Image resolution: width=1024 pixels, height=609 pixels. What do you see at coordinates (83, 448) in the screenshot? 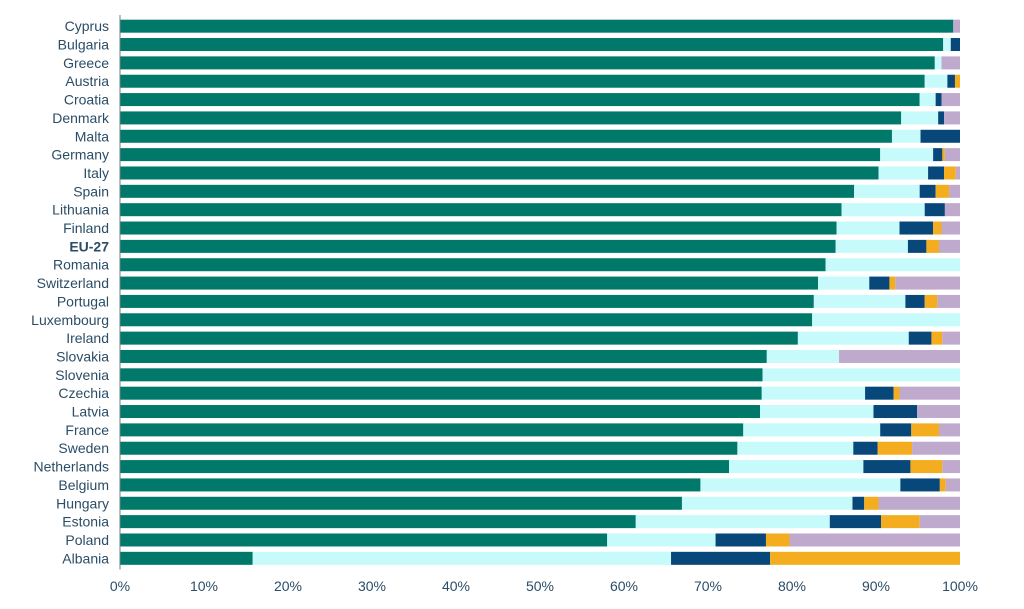
I see `category-label: Sweden` at bounding box center [83, 448].